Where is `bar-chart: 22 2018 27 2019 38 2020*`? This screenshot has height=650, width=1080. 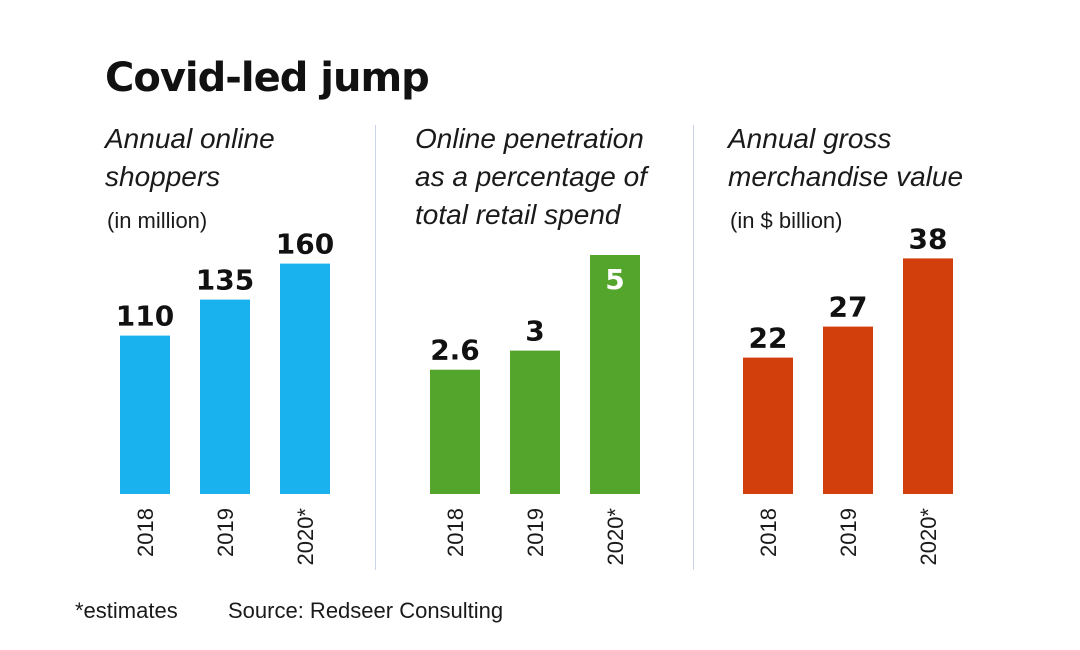
bar-chart: 22 2018 27 2019 38 2020* is located at coordinates (848, 394).